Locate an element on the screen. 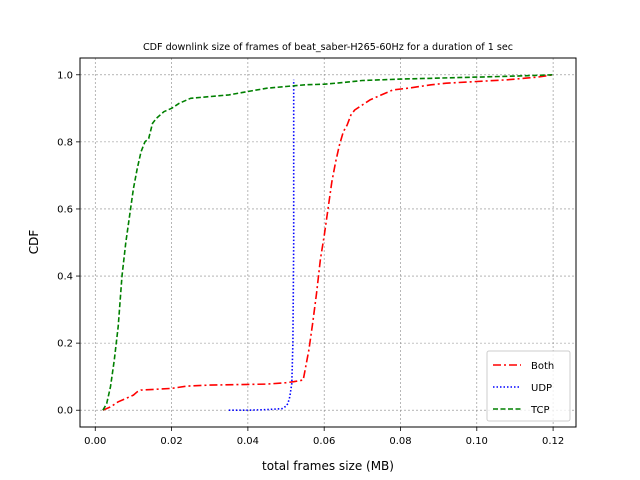  legend: Both UDP TCP is located at coordinates (528, 386).